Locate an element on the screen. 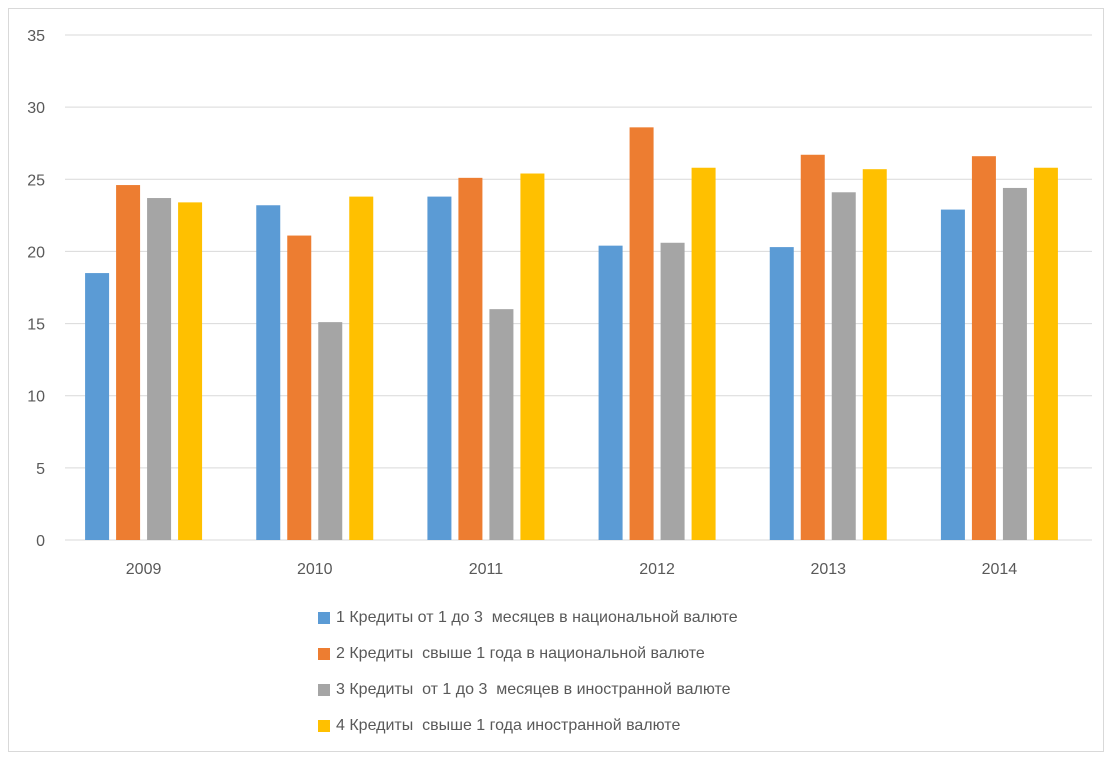 The height and width of the screenshot is (759, 1112). y-tick-label: 10 is located at coordinates (36, 397).